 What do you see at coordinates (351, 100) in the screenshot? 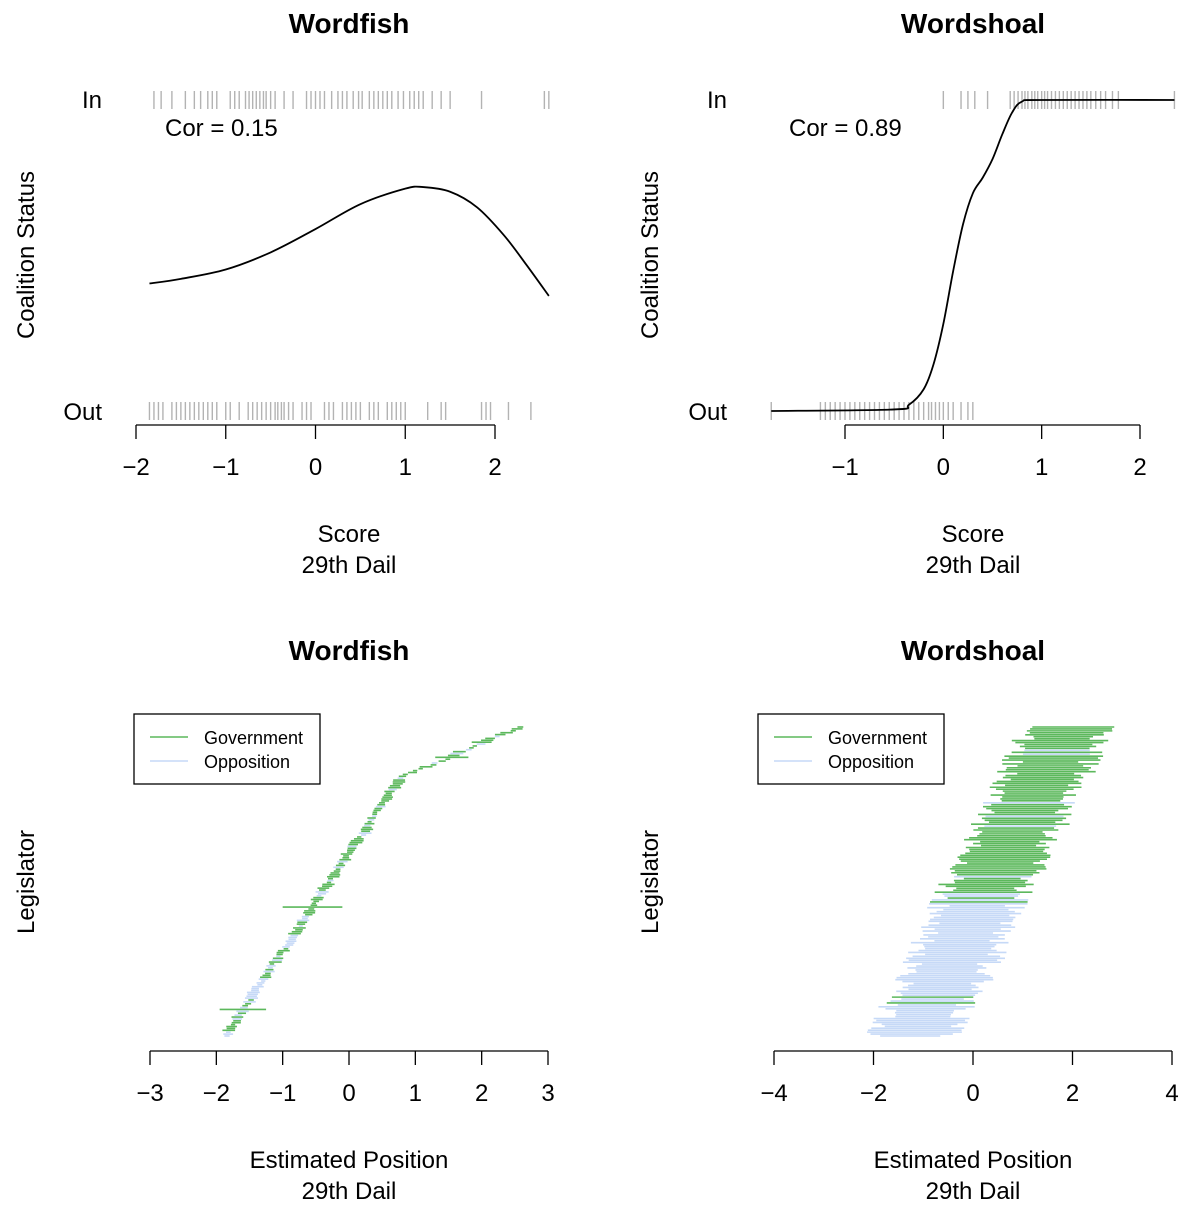
I see `rug-in` at bounding box center [351, 100].